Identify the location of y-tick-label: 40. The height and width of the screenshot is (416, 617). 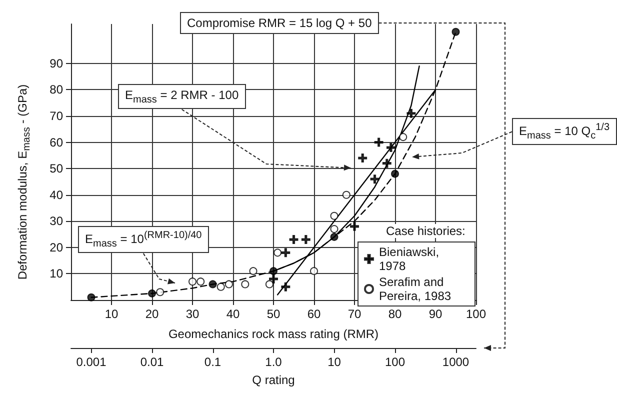
(57, 195).